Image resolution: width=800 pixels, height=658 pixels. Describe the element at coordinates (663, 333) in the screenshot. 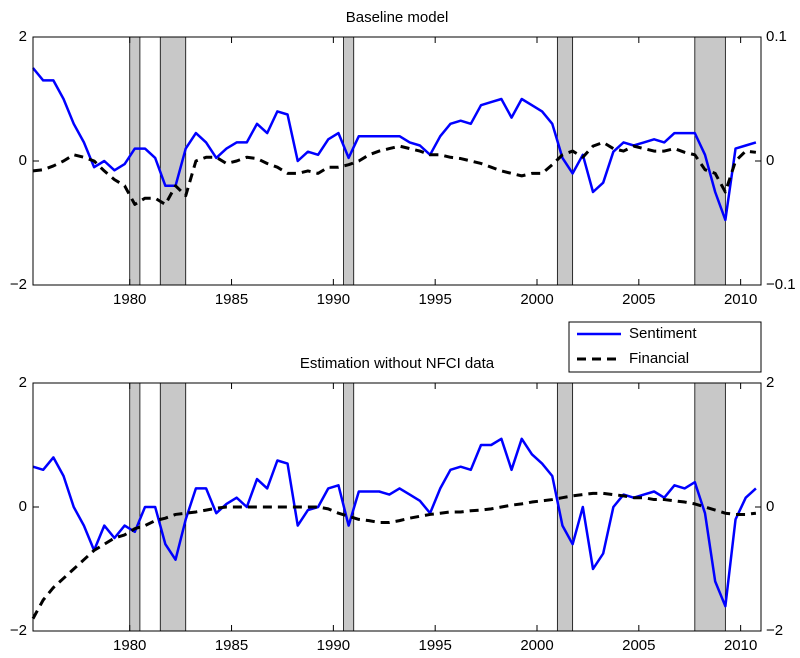

I see `legend-label: Sentiment` at that location.